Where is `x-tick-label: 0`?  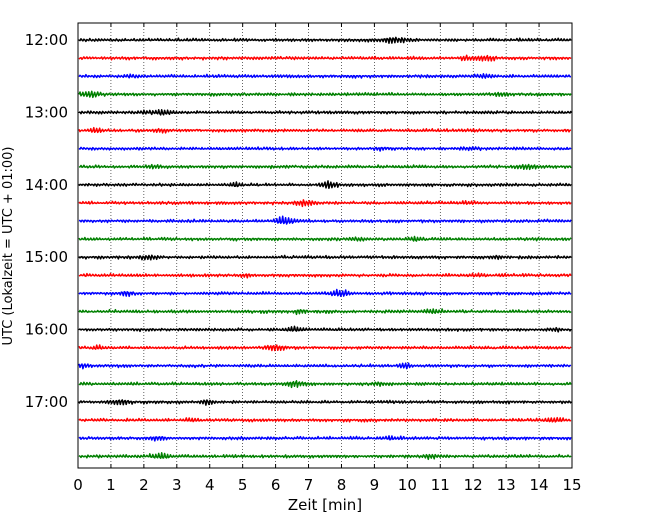
x-tick-label: 0 is located at coordinates (78, 485).